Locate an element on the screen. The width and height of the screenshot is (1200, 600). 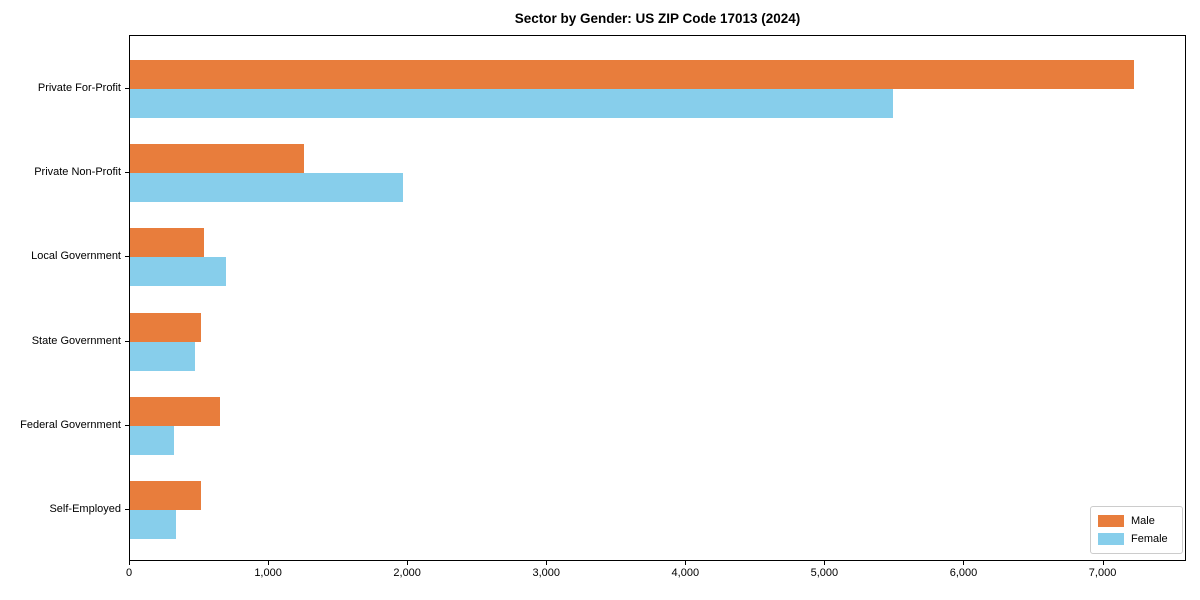
y-tick-label: Self-Employed is located at coordinates (85, 509).